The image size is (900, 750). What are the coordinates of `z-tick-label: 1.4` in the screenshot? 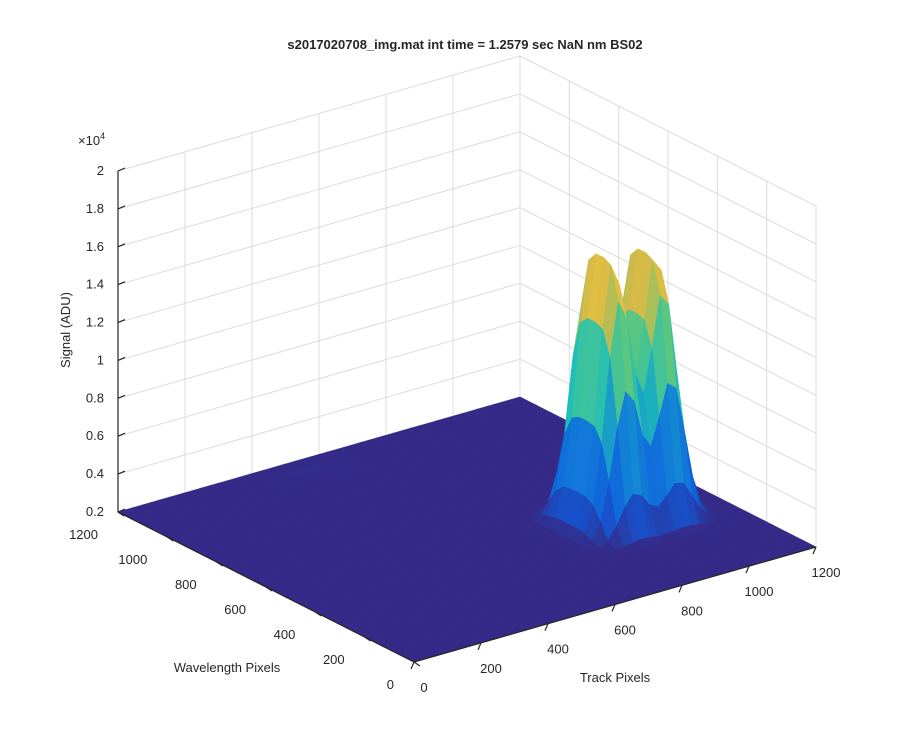 It's located at (95, 284).